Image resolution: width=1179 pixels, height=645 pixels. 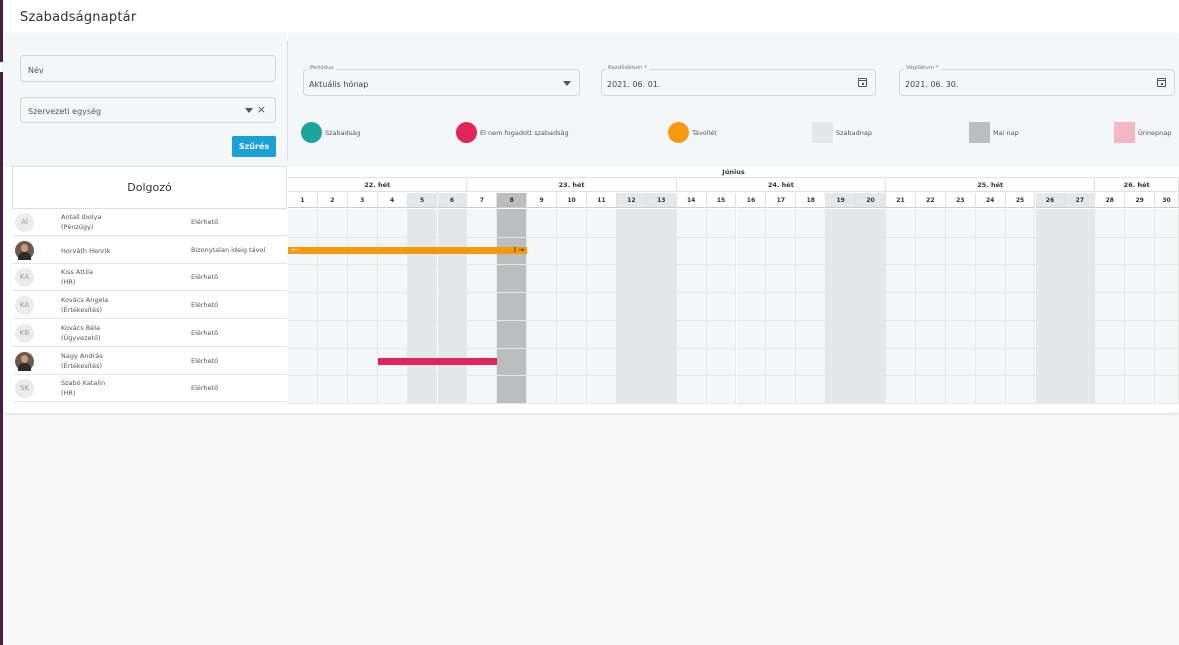 What do you see at coordinates (408, 249) in the screenshot?
I see `absence-bar: ← I →` at bounding box center [408, 249].